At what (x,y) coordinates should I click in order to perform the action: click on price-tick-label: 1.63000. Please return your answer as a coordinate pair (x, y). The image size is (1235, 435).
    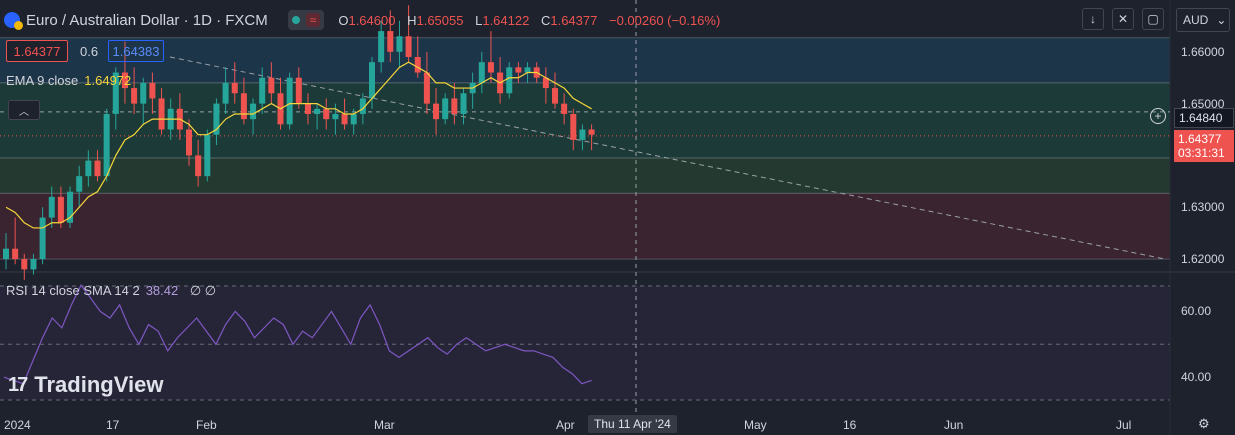
    Looking at the image, I should click on (1203, 207).